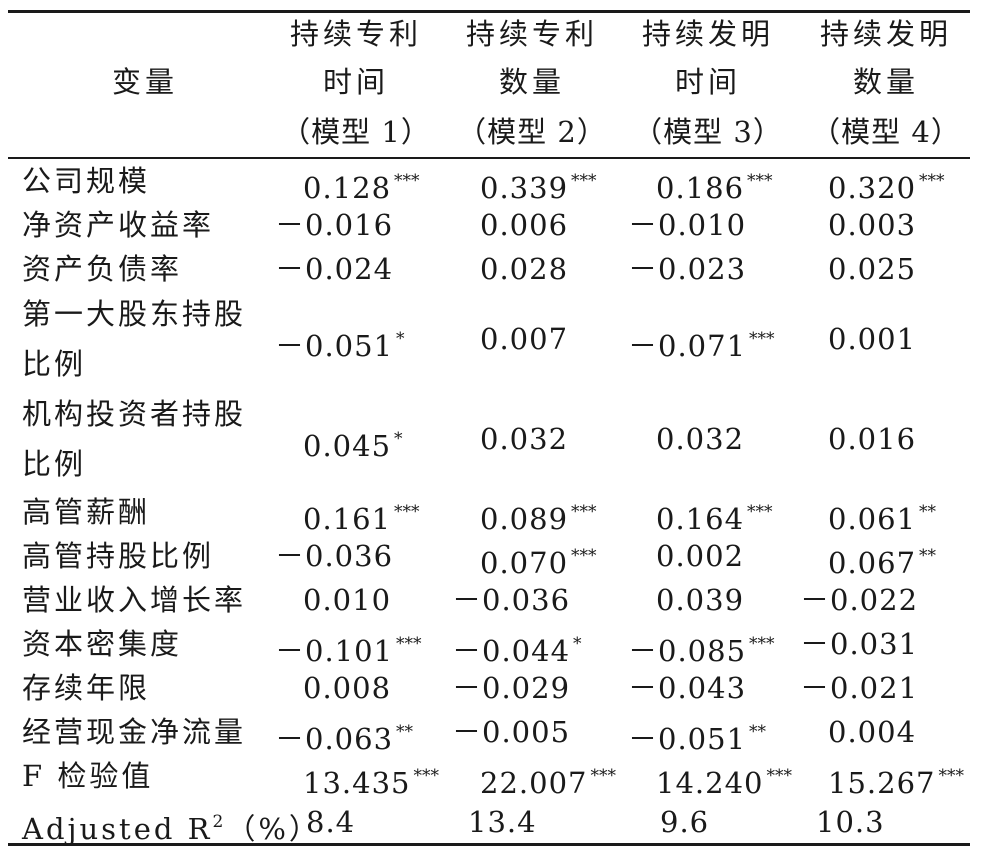  What do you see at coordinates (331, 822) in the screenshot?
I see `r2-value: 8.4` at bounding box center [331, 822].